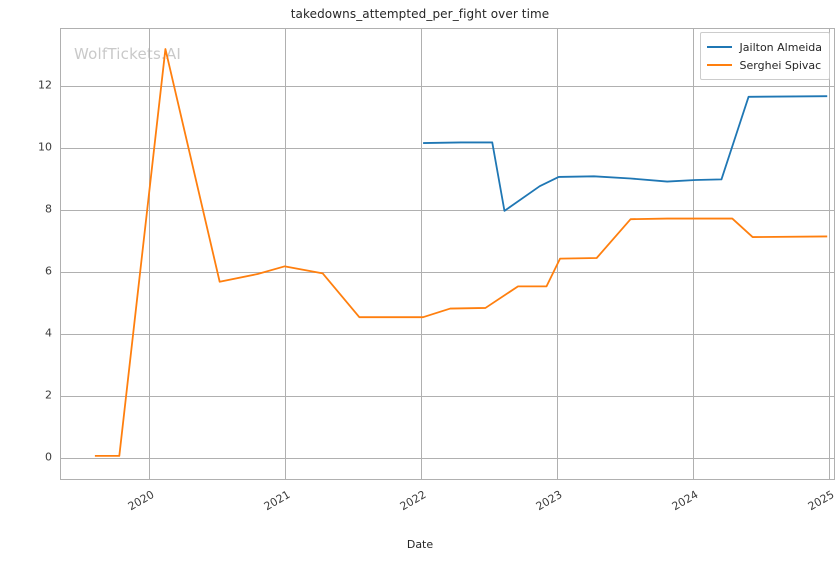 Image resolution: width=840 pixels, height=561 pixels. I want to click on chart-legend: Jailton Almeida Serghei Spivac, so click(764, 56).